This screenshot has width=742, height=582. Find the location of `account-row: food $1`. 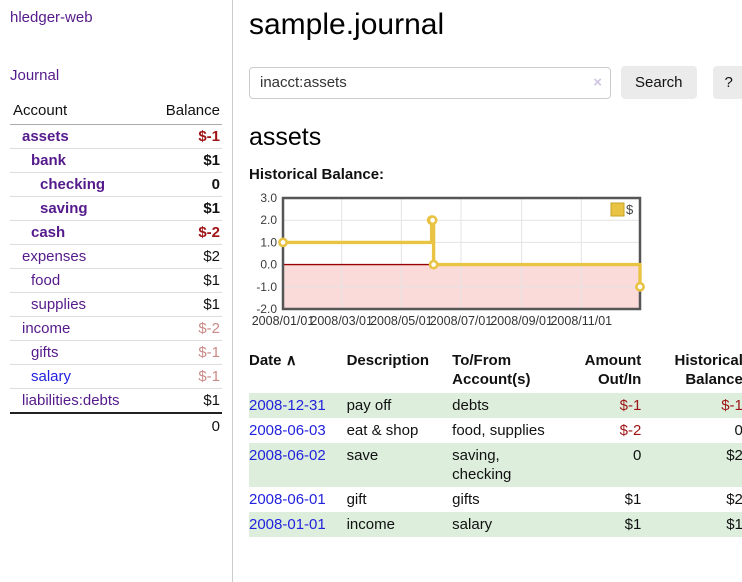

account-row: food $1 is located at coordinates (116, 280).